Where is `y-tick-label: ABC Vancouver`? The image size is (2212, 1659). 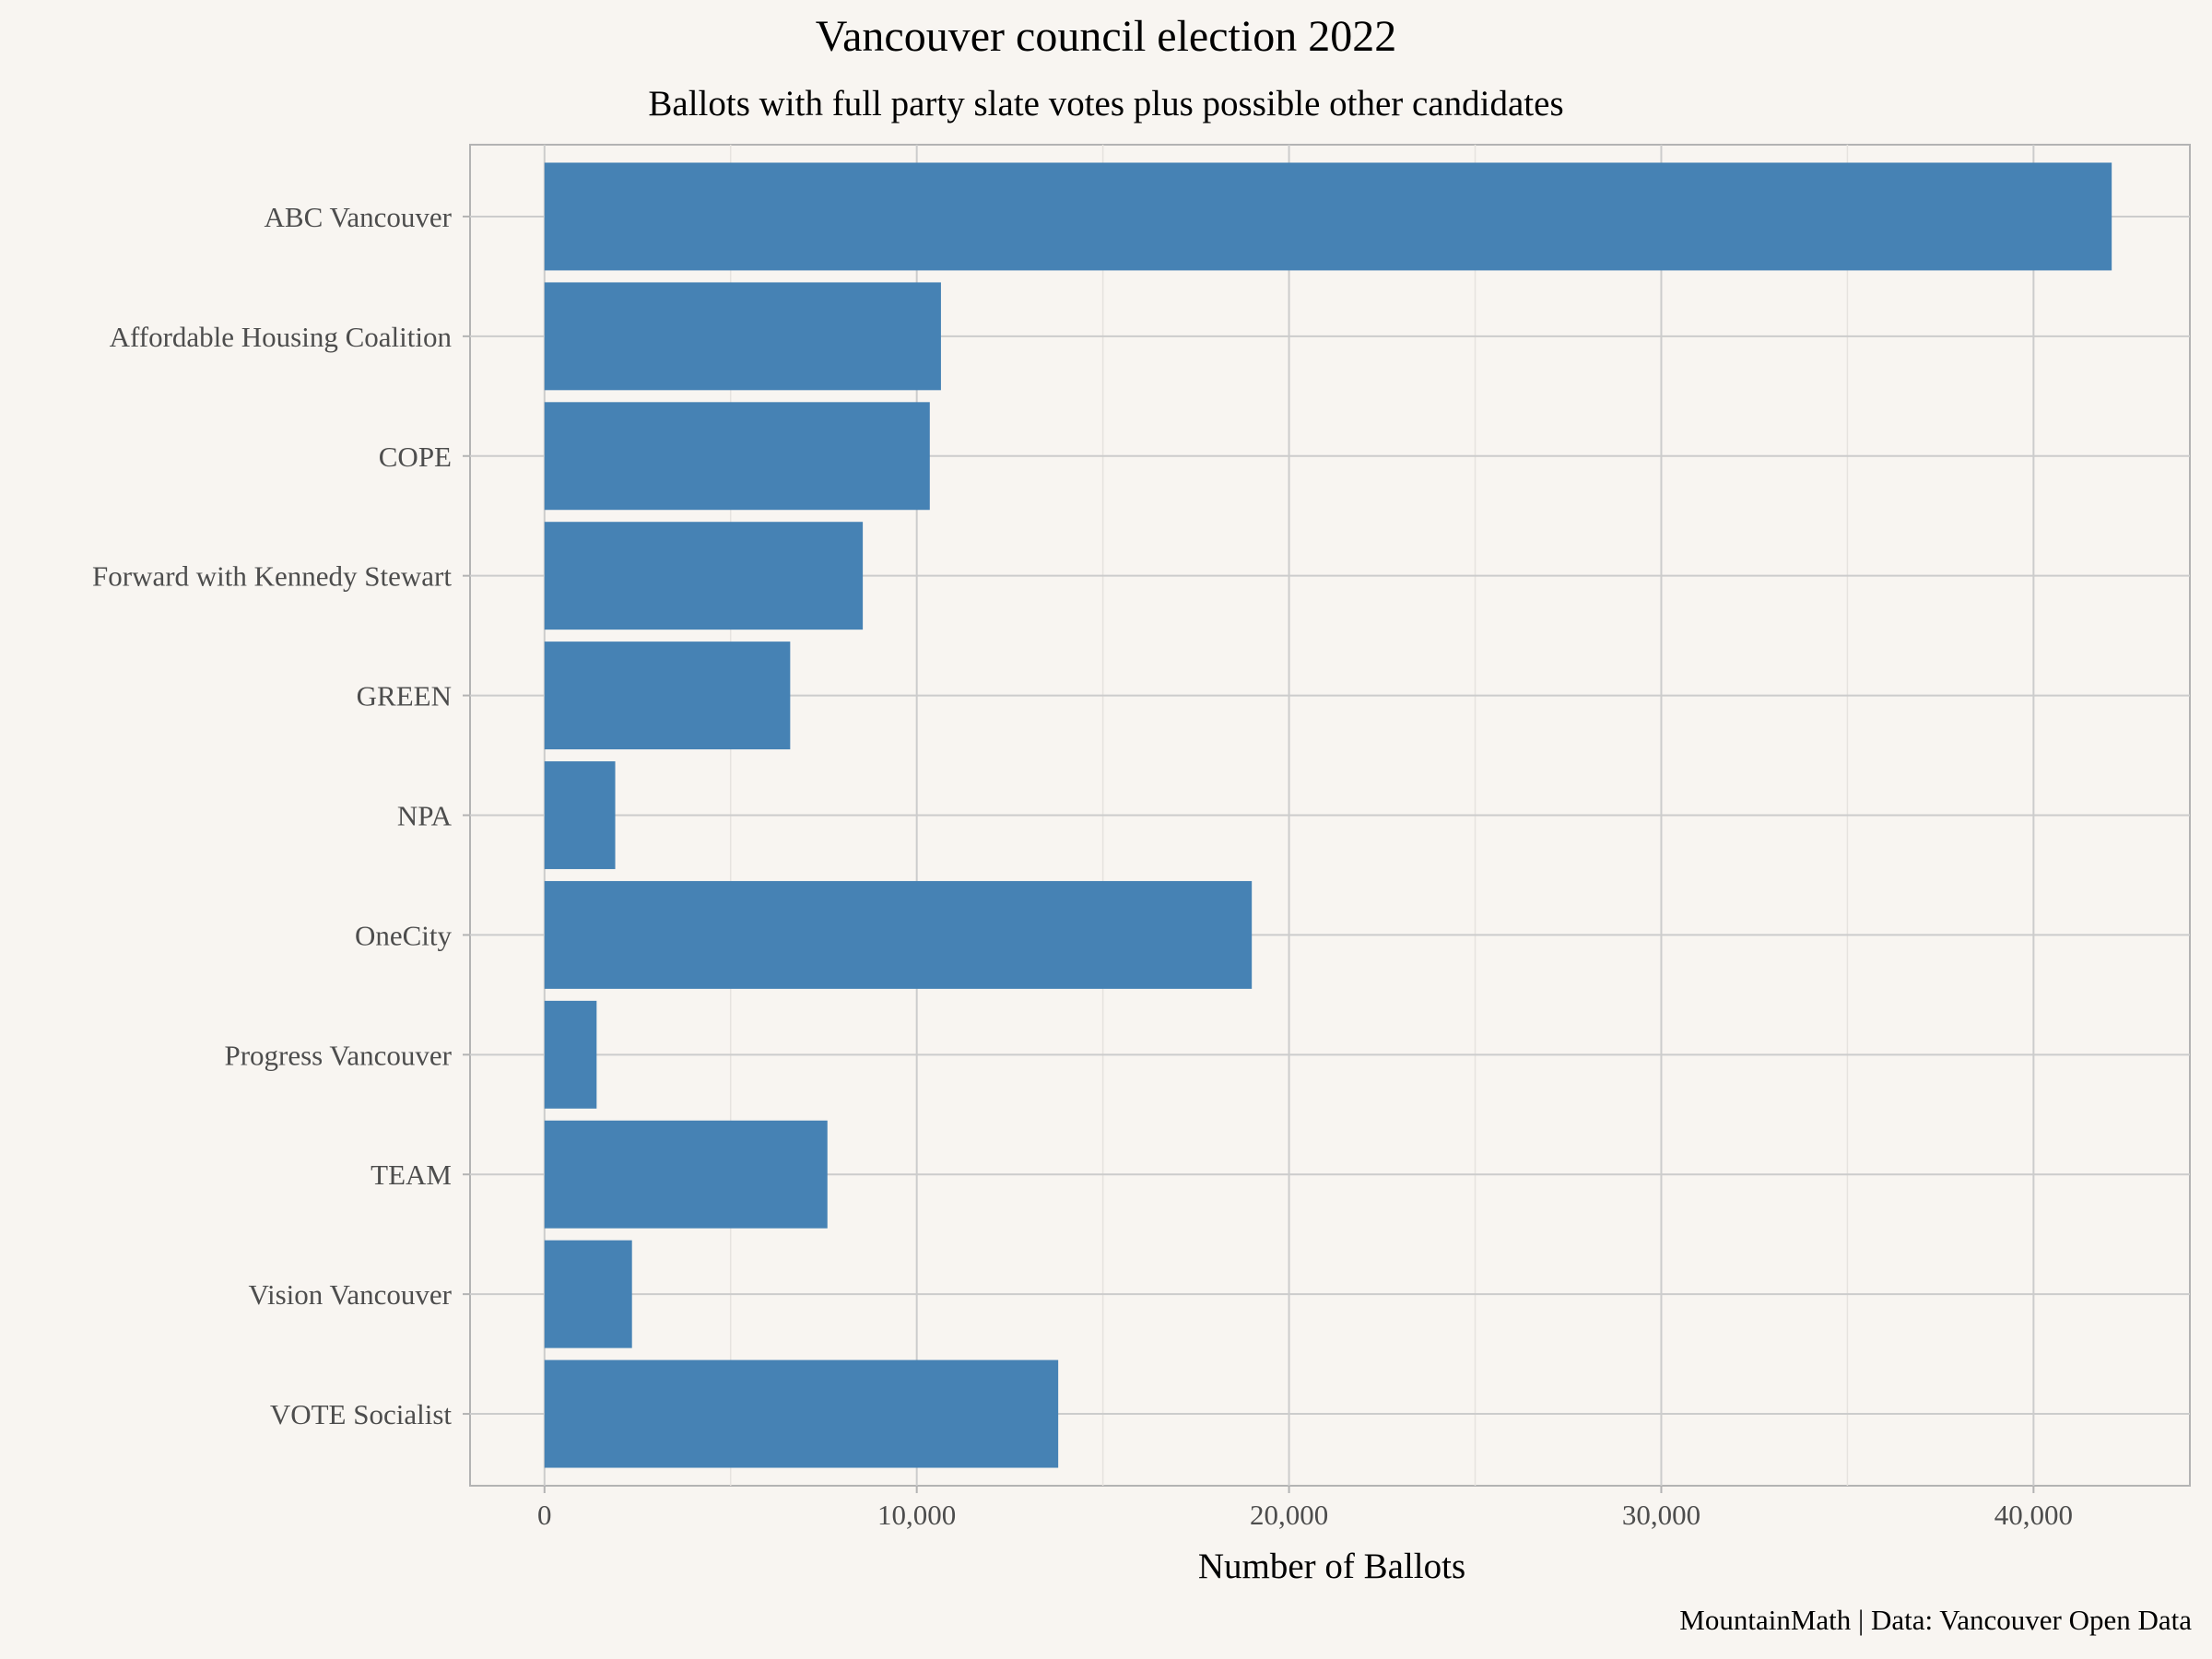
y-tick-label: ABC Vancouver is located at coordinates (359, 217).